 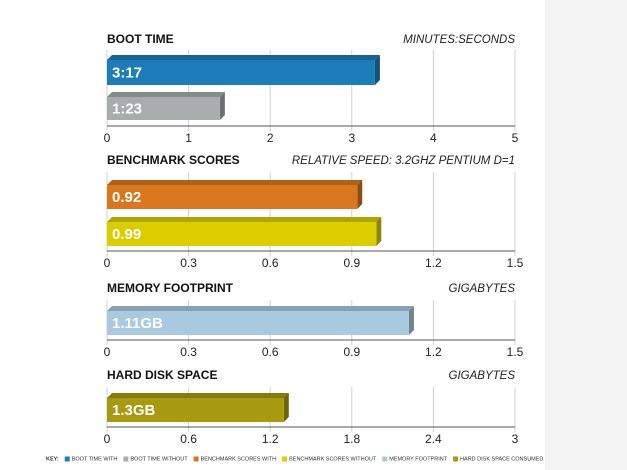 I want to click on panel-title: MEMORY FOOTPRINT, so click(x=170, y=288).